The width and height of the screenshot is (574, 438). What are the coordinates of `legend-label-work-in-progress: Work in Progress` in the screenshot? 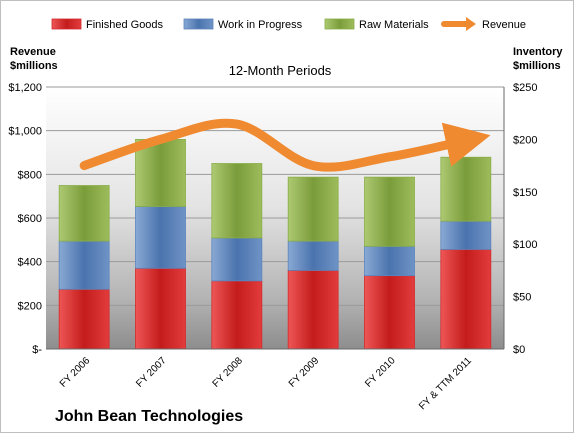 It's located at (260, 25).